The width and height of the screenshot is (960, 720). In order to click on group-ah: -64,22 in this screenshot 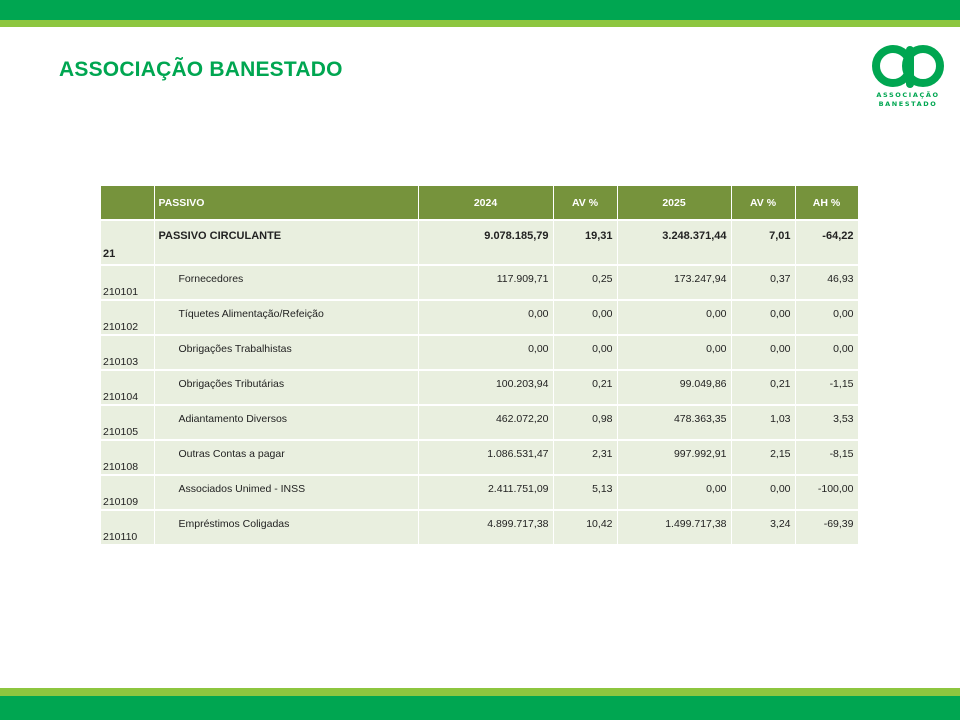, I will do `click(827, 243)`.